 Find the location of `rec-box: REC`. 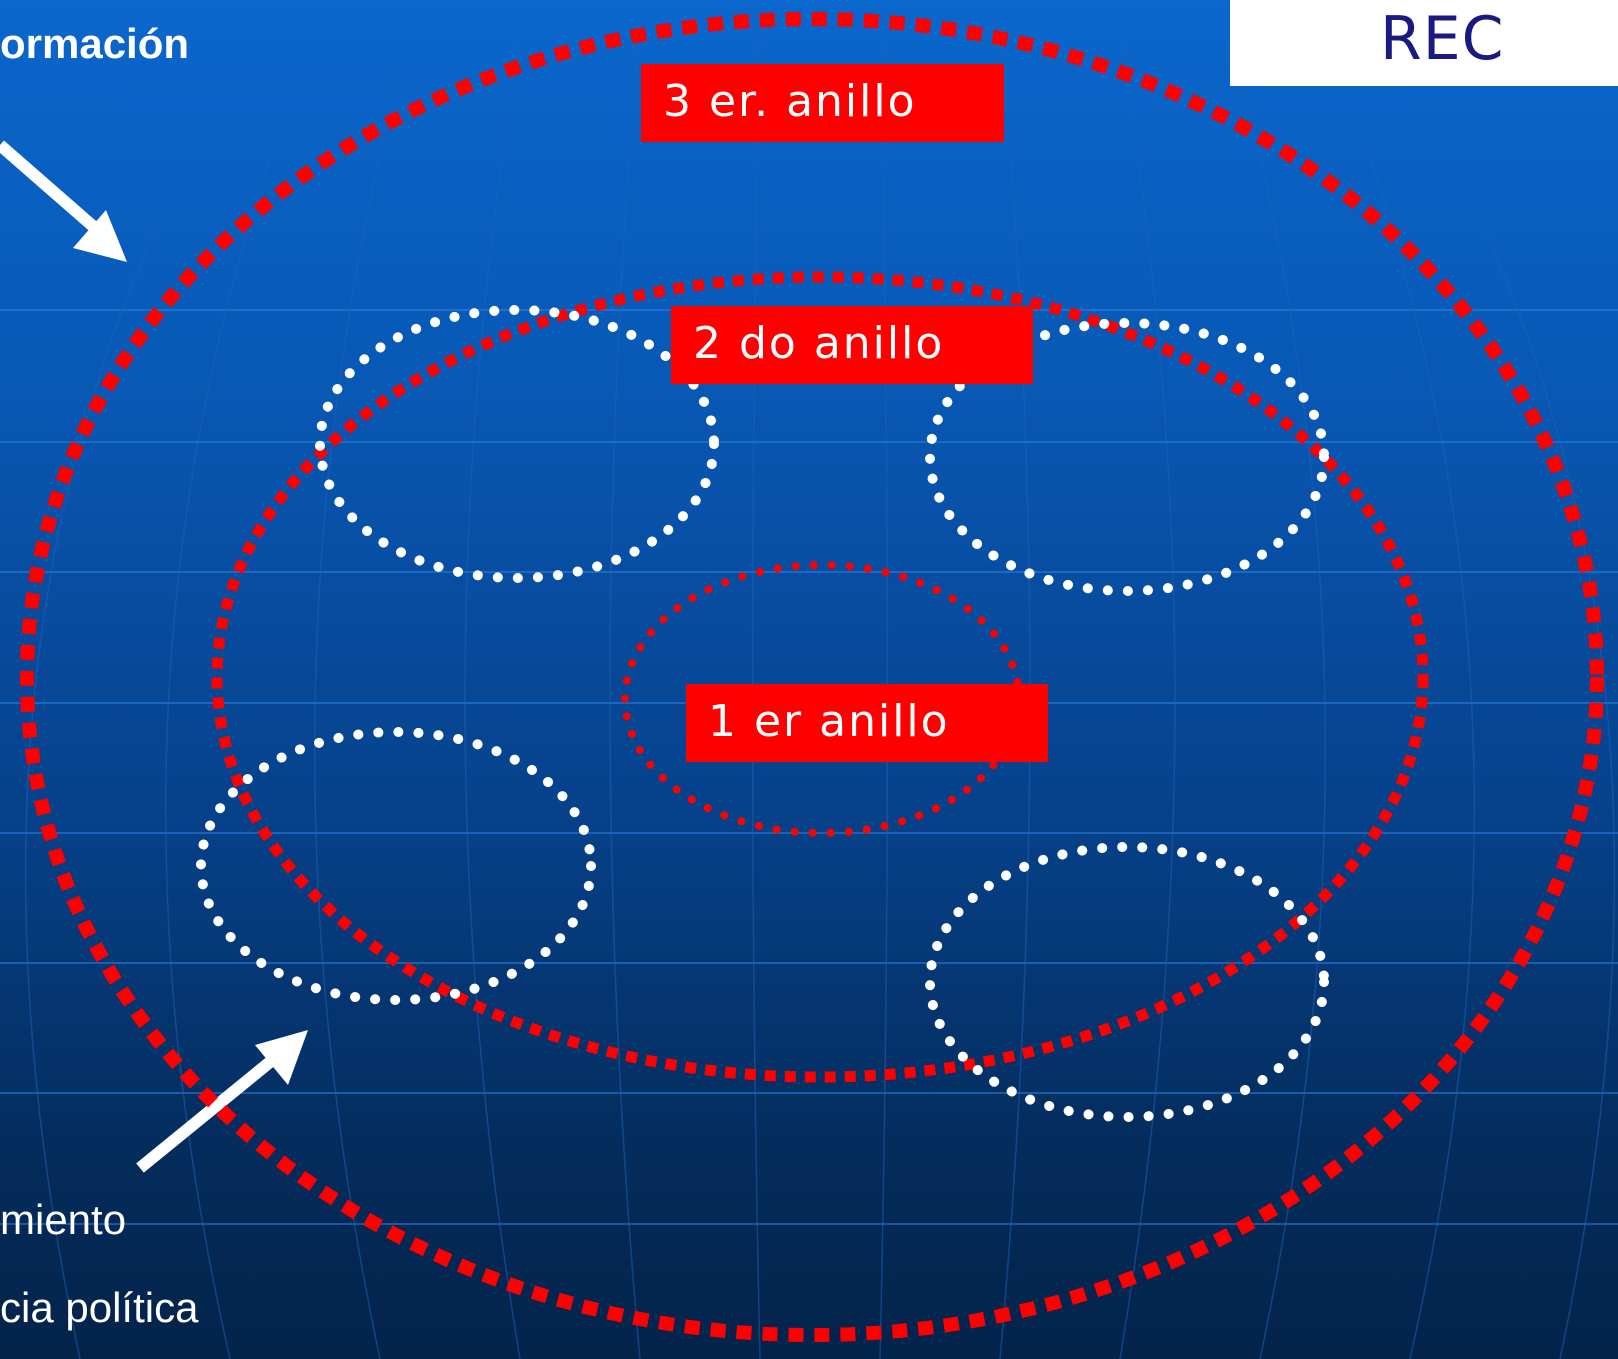

rec-box: REC is located at coordinates (1424, 43).